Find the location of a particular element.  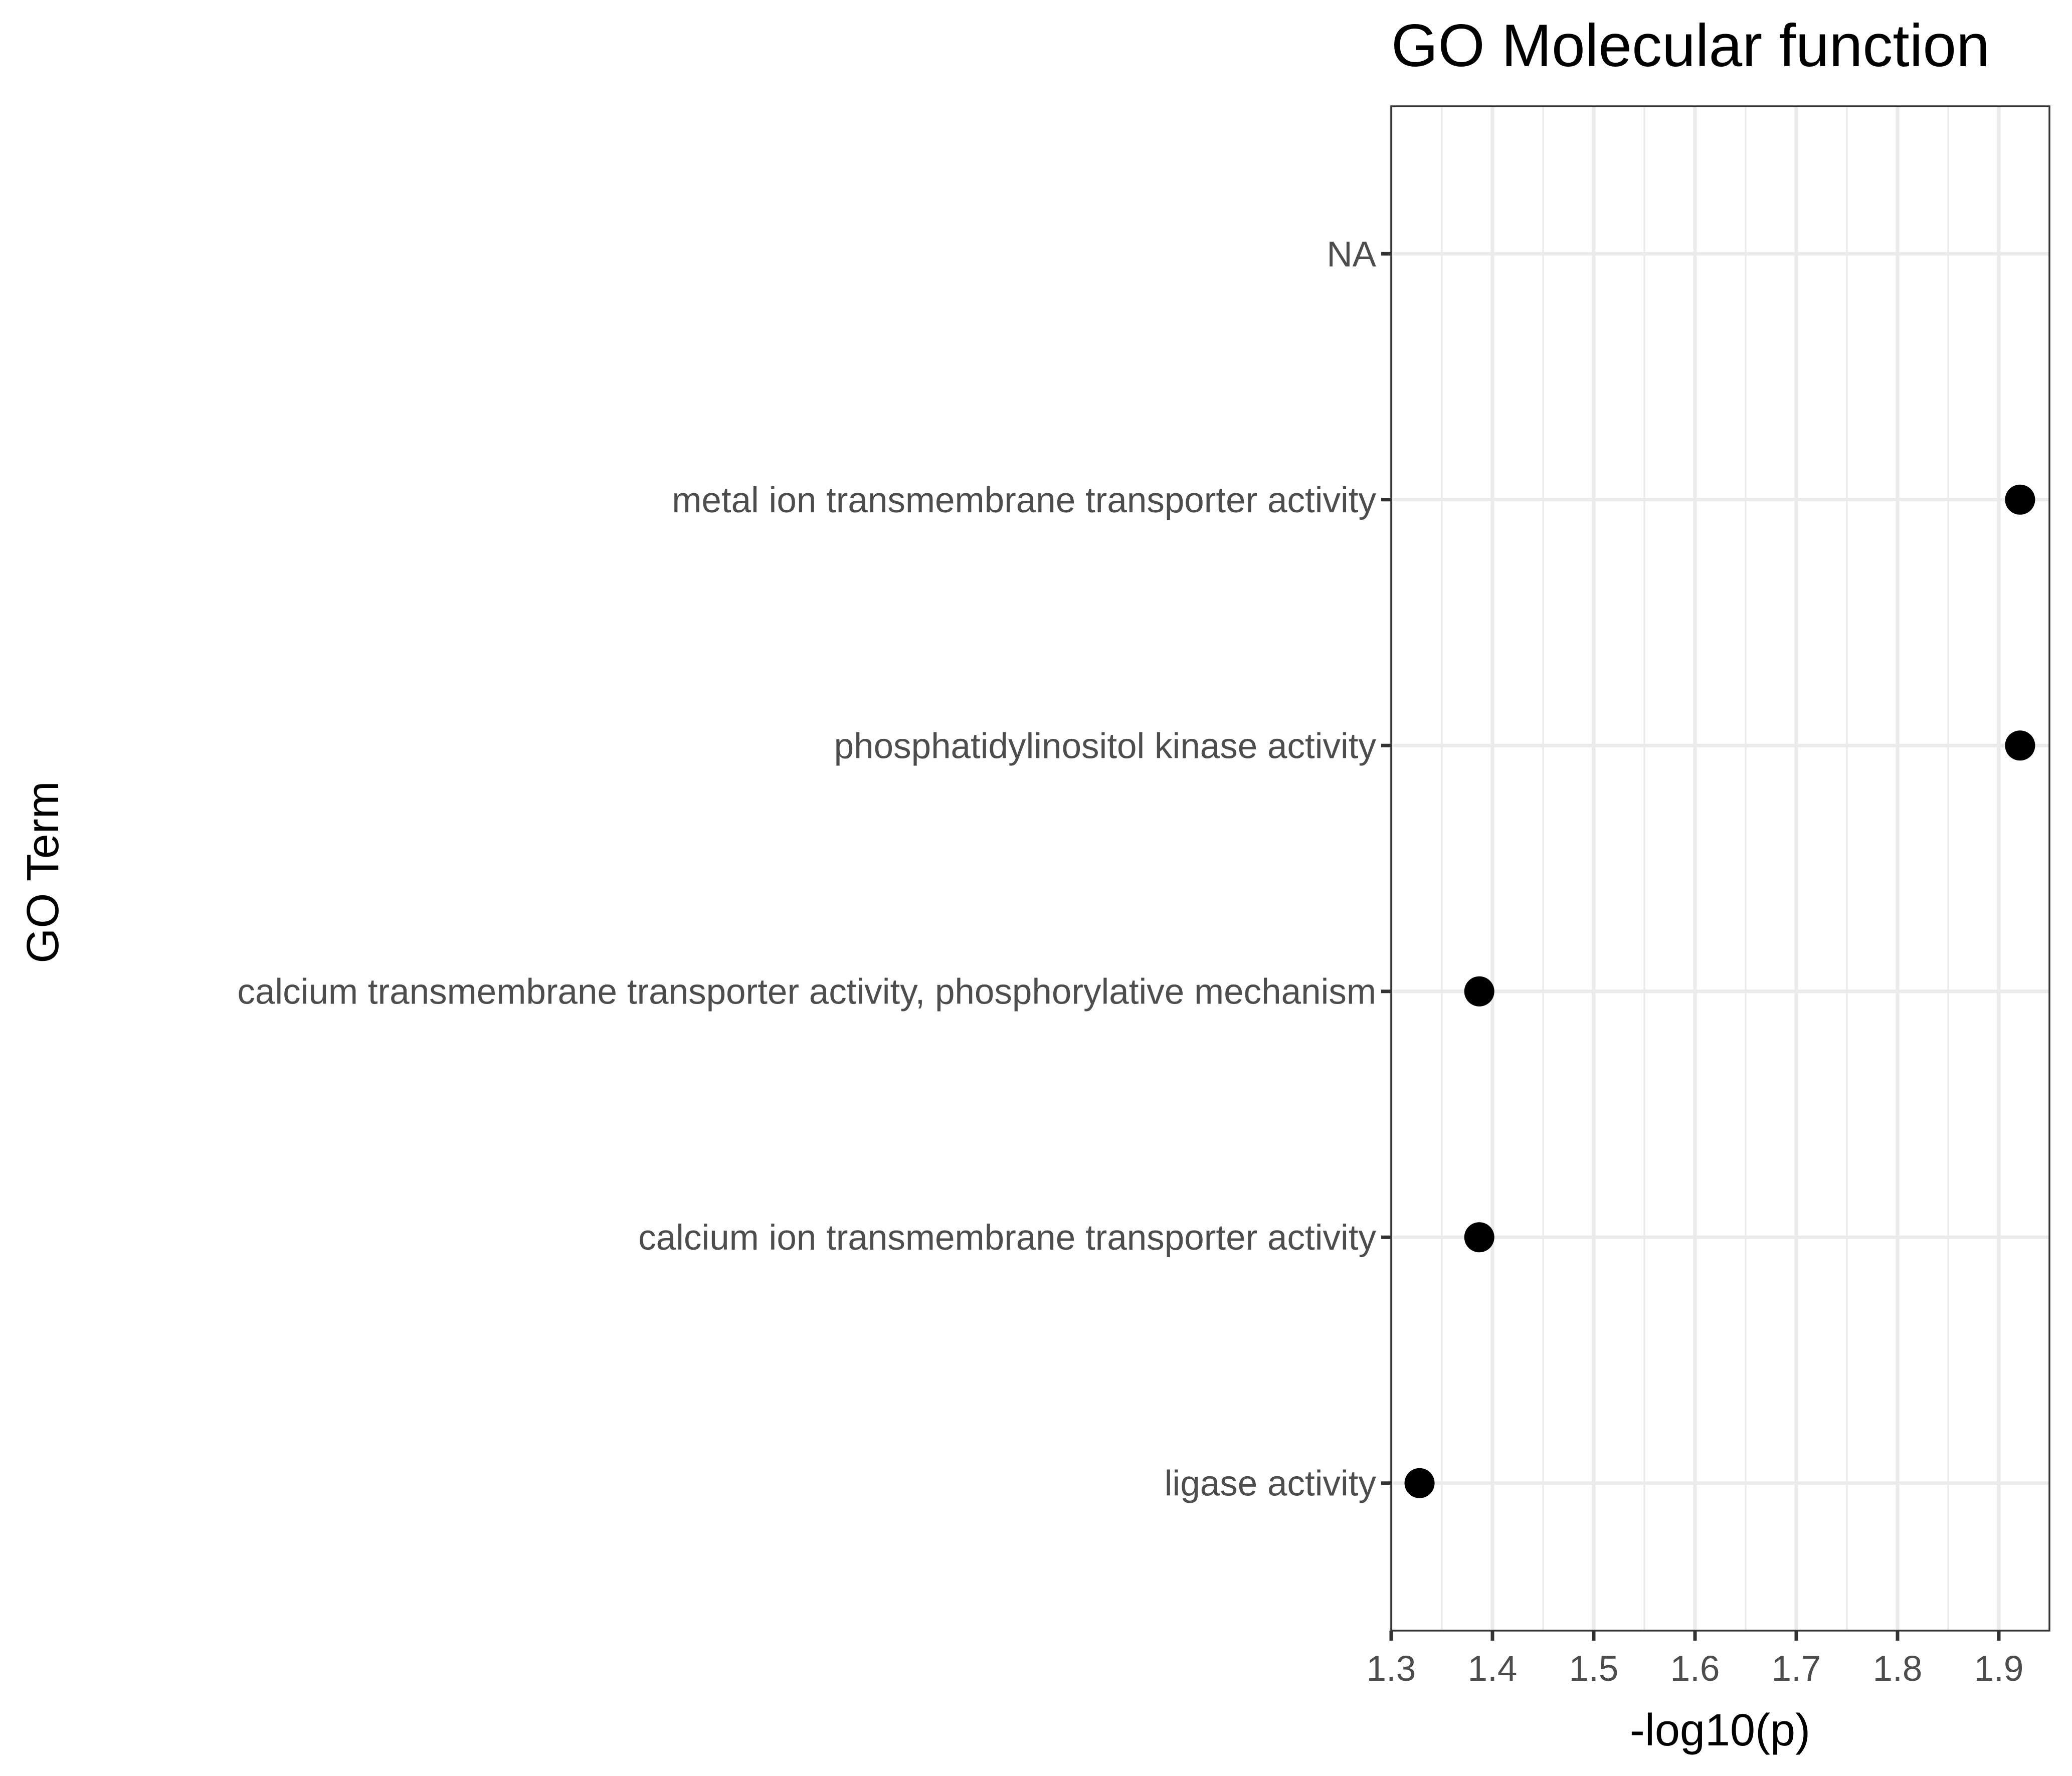

x-tick-label: 1.4 is located at coordinates (1493, 1669).